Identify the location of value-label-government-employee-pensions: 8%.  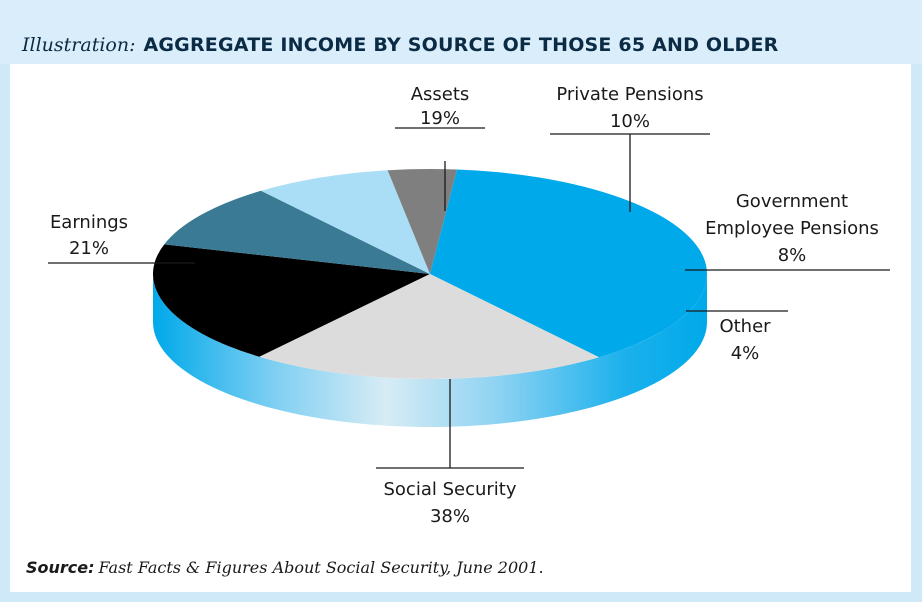
(792, 255).